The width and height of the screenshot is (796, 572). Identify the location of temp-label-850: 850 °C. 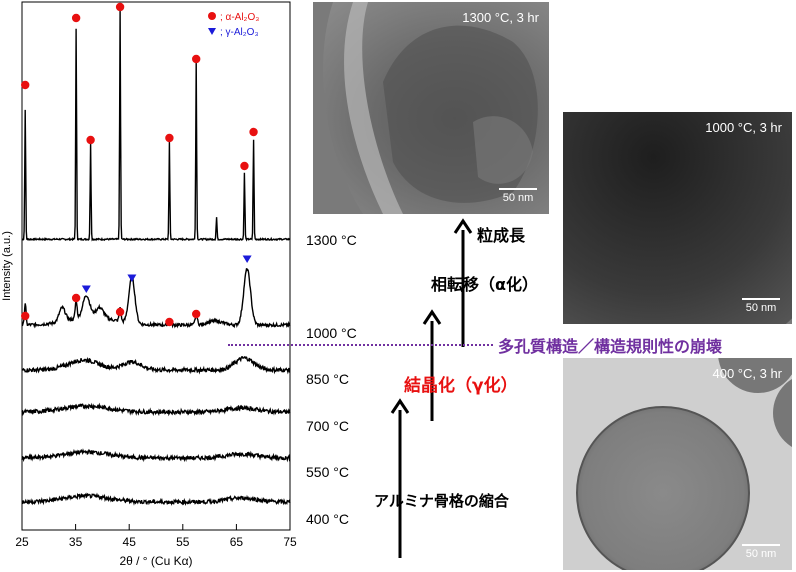
(327, 379).